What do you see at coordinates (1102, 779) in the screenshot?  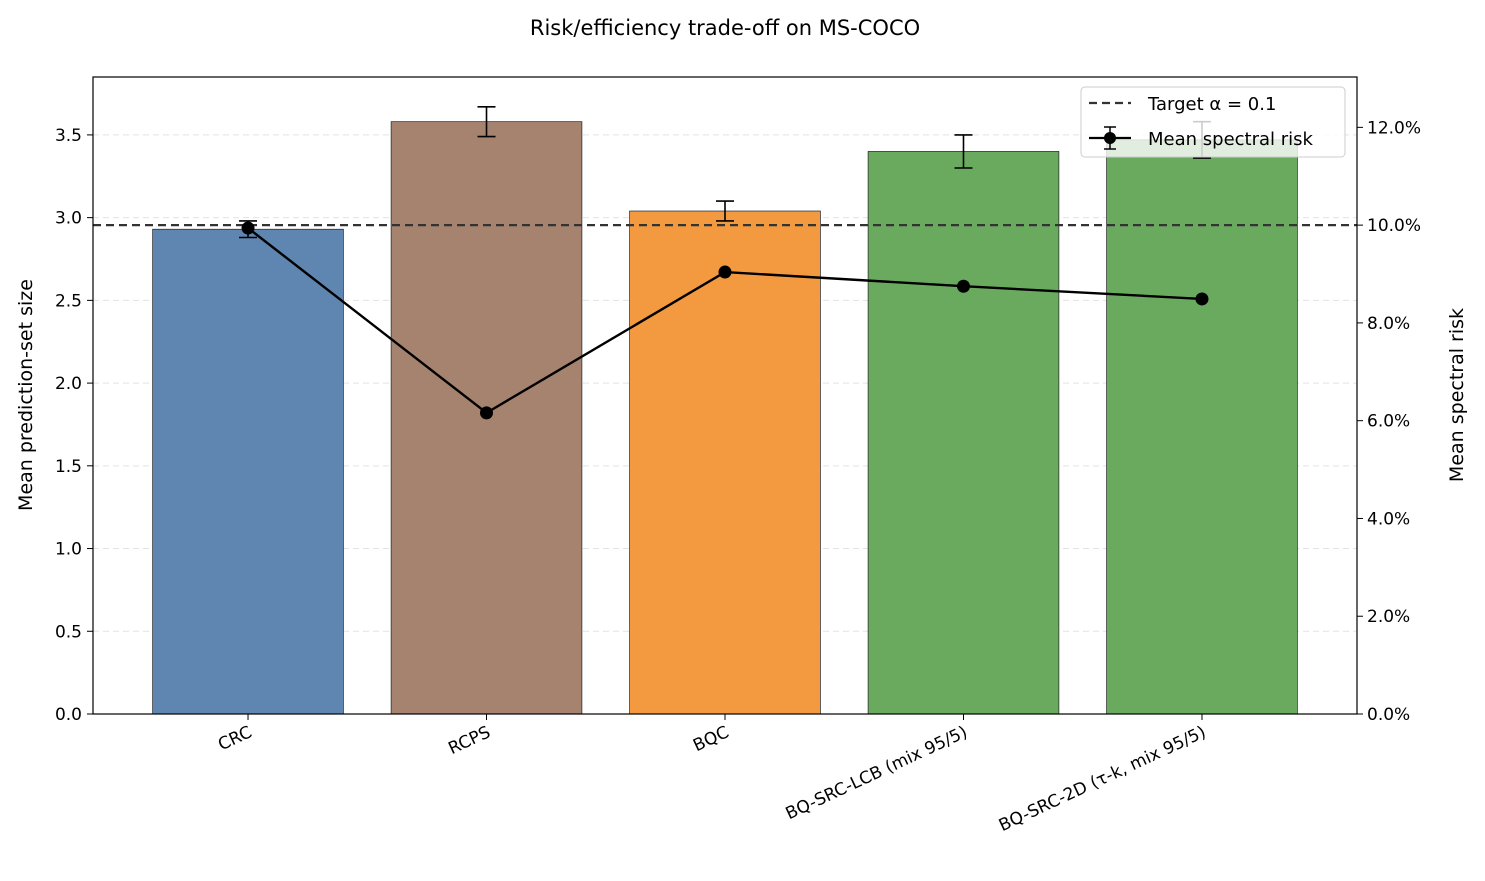 I see `x-tick-label: BQ-SRC-2D (τ-k, mix 95/5)` at bounding box center [1102, 779].